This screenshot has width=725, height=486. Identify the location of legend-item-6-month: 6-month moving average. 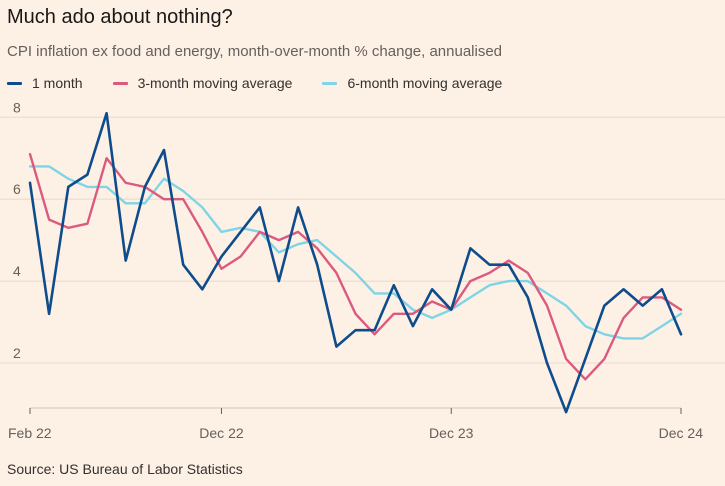
(412, 83).